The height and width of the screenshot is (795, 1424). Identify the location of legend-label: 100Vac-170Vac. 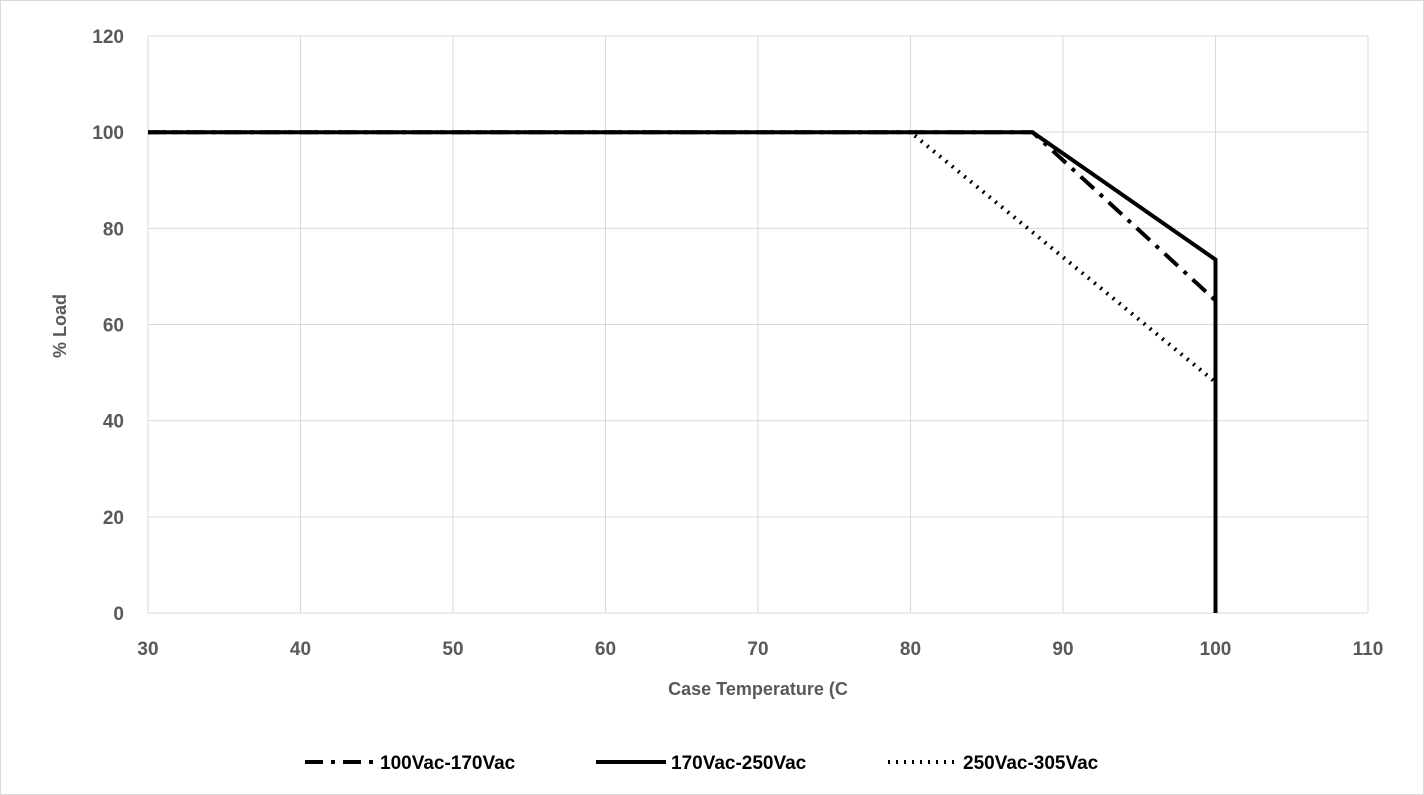
(448, 763).